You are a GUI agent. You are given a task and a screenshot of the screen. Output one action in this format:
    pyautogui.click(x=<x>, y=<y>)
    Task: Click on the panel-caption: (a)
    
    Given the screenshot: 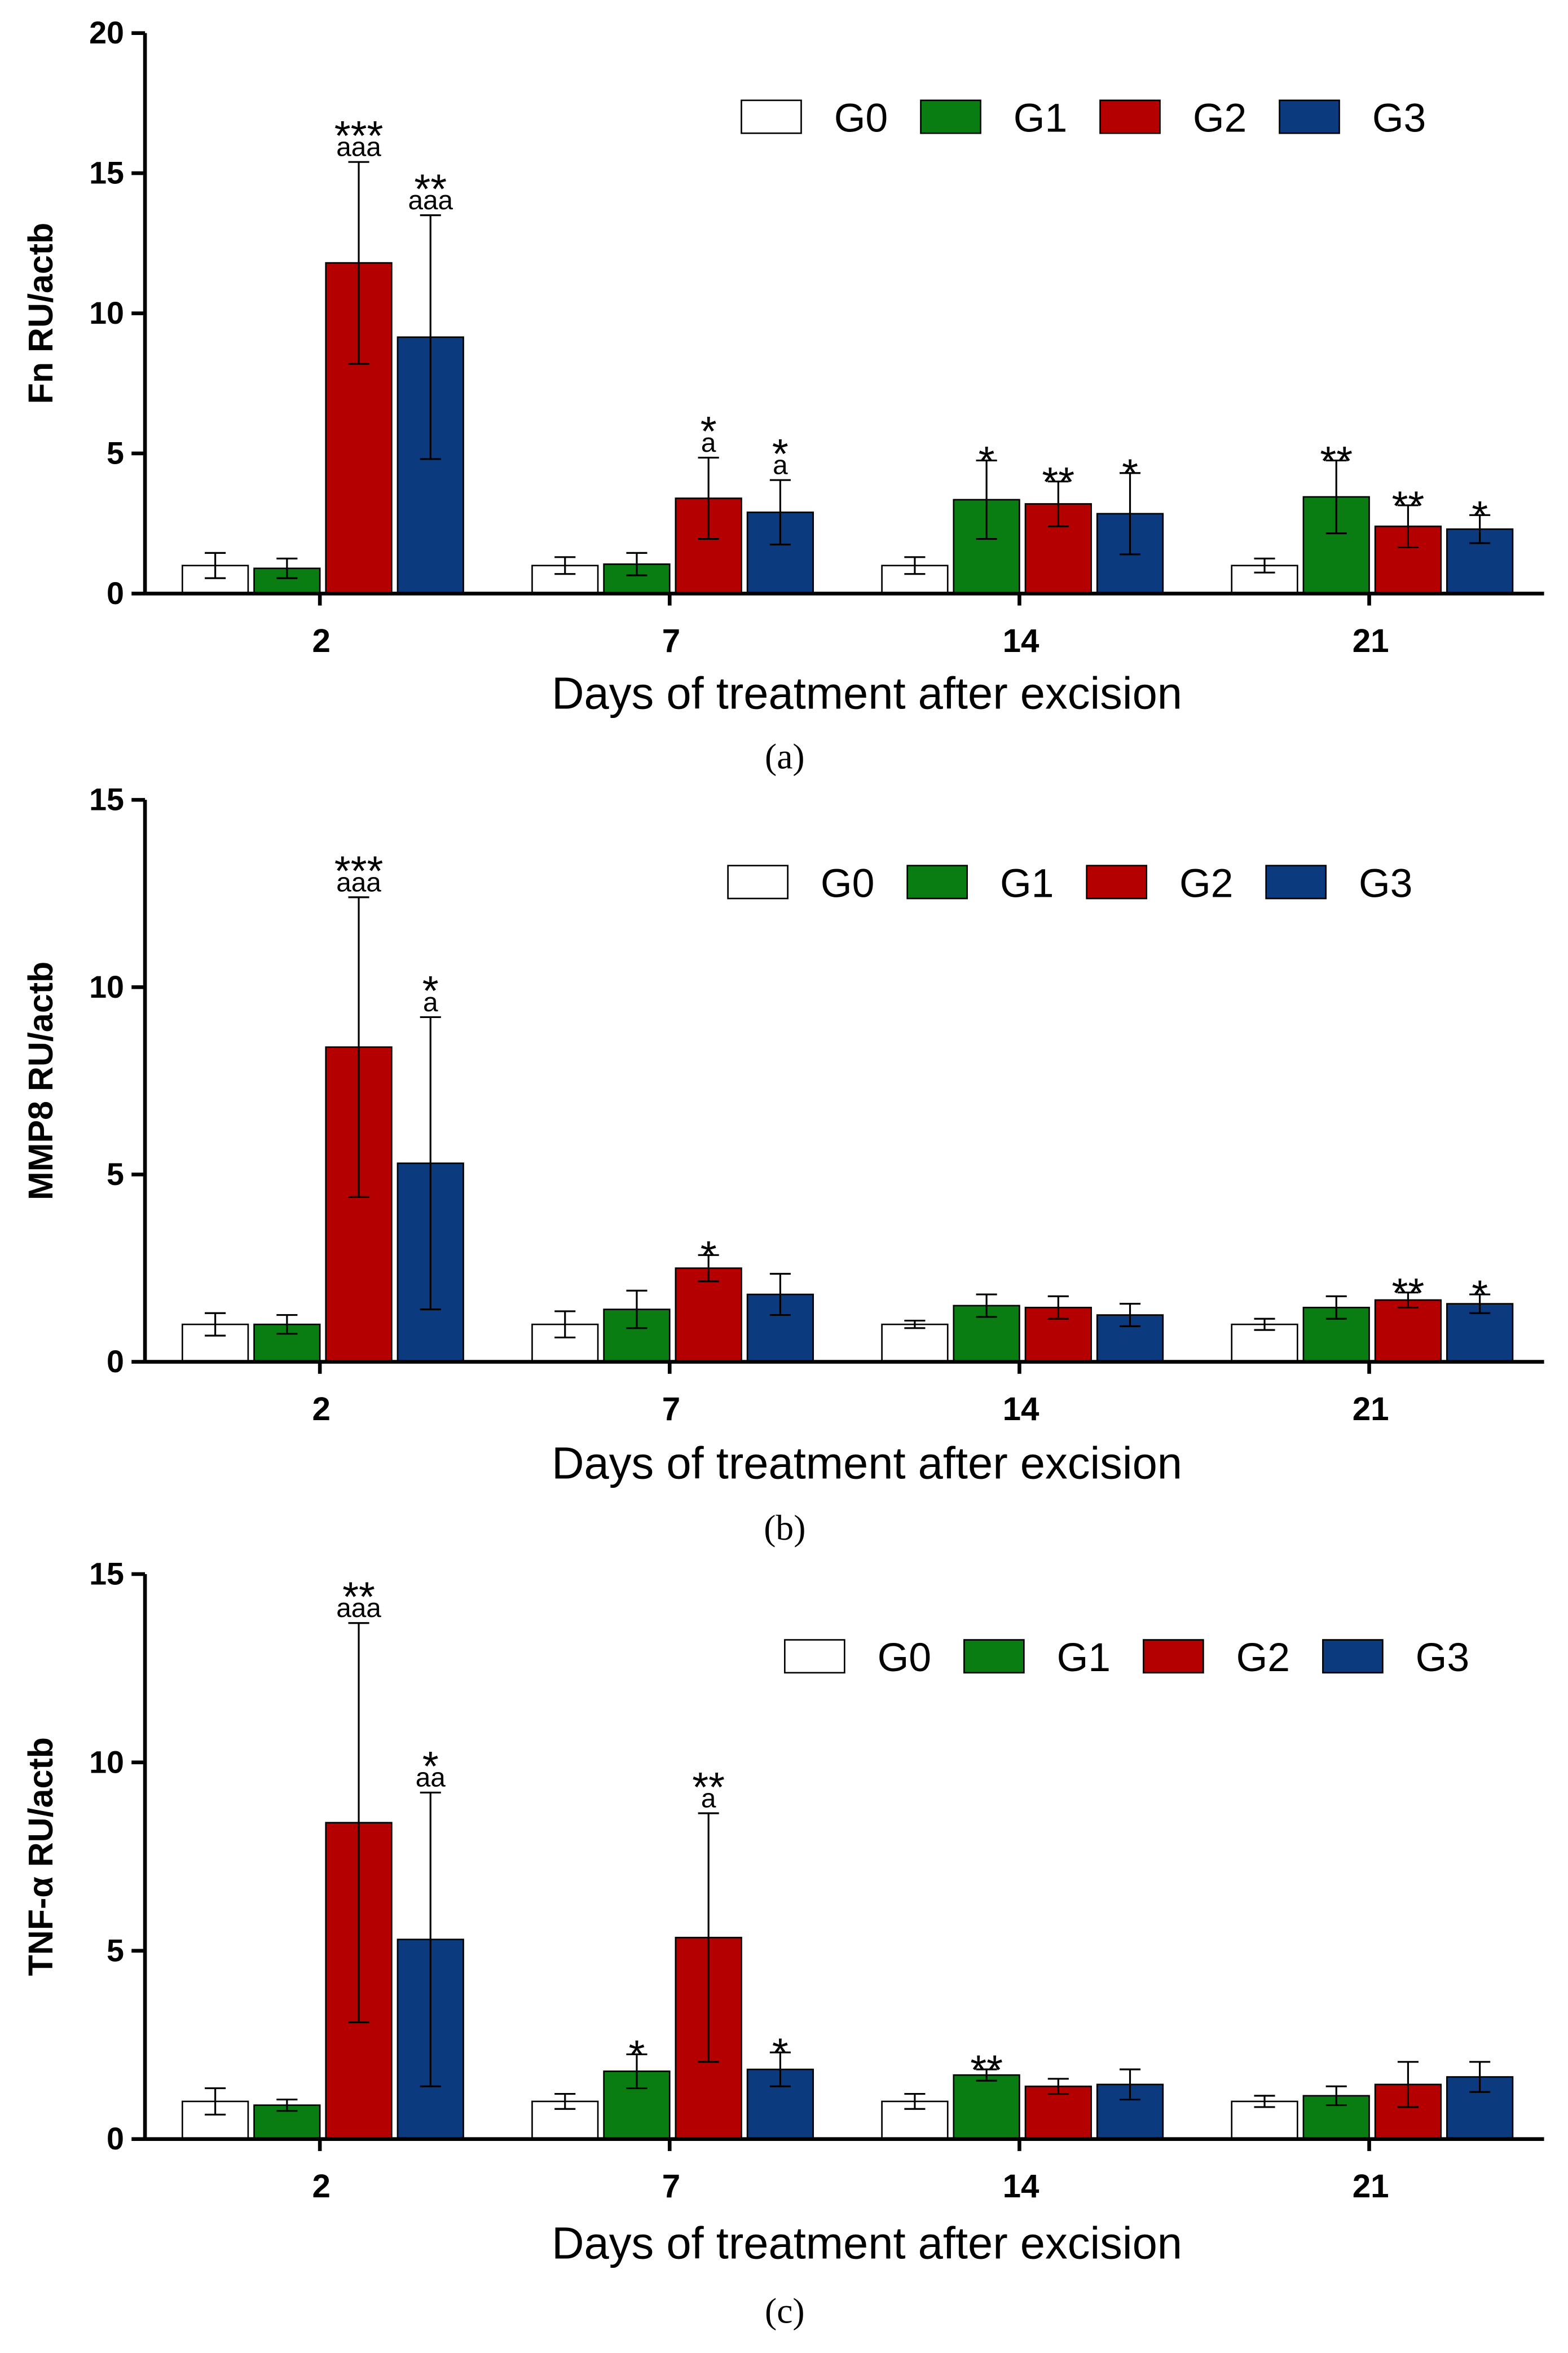 What is the action you would take?
    pyautogui.click(x=785, y=757)
    